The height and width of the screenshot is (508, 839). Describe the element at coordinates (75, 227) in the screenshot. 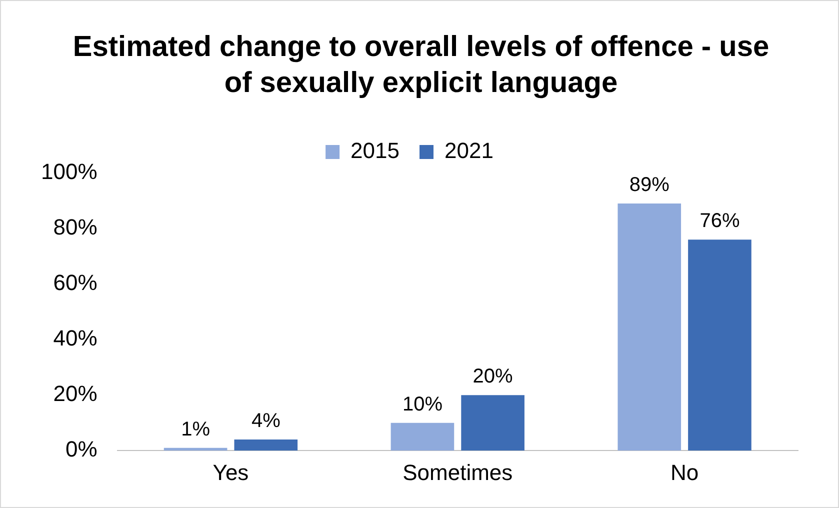

I see `y-tick-label: 80%` at that location.